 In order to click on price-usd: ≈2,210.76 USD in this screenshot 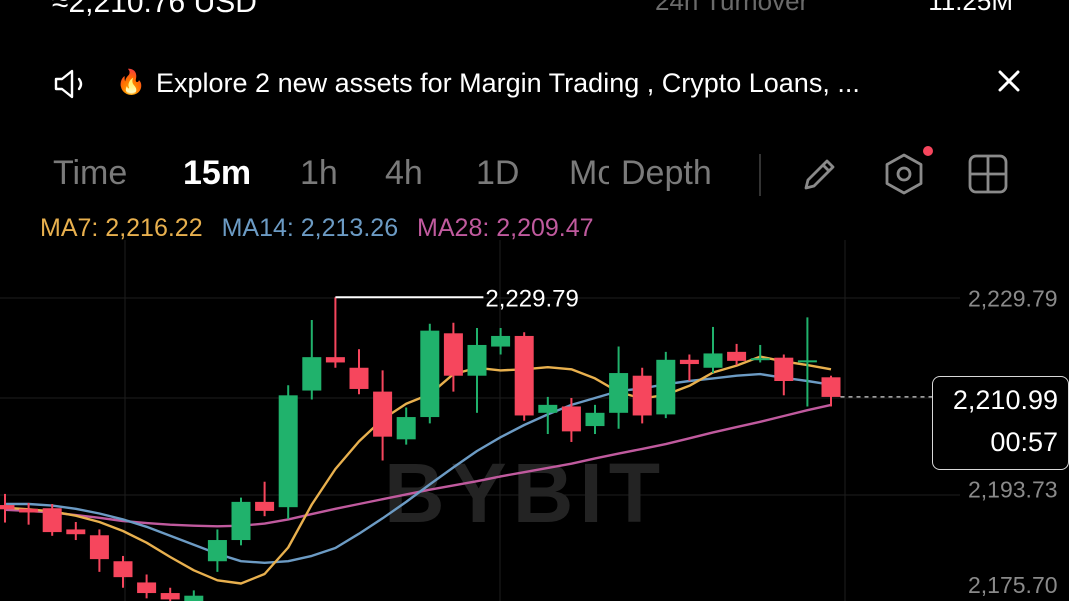, I will do `click(154, 9)`.